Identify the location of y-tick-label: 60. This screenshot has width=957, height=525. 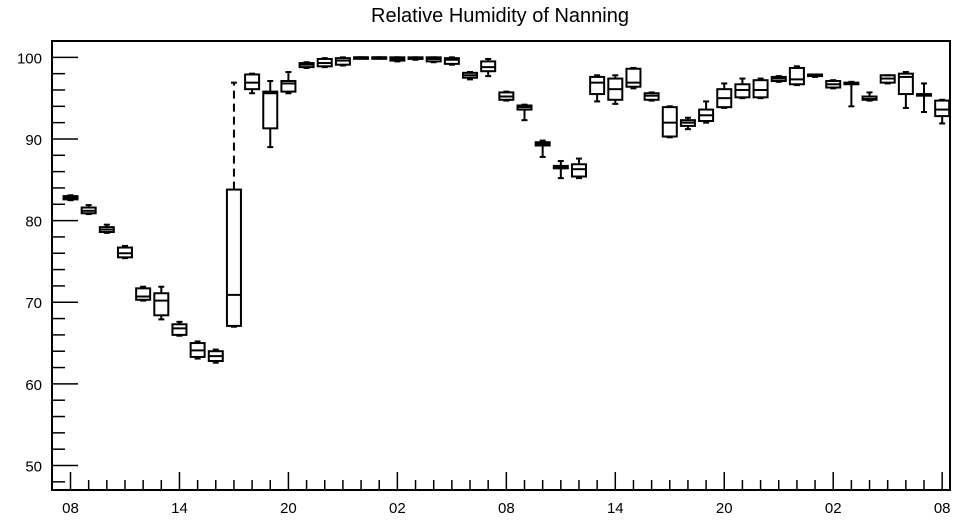
(33, 385).